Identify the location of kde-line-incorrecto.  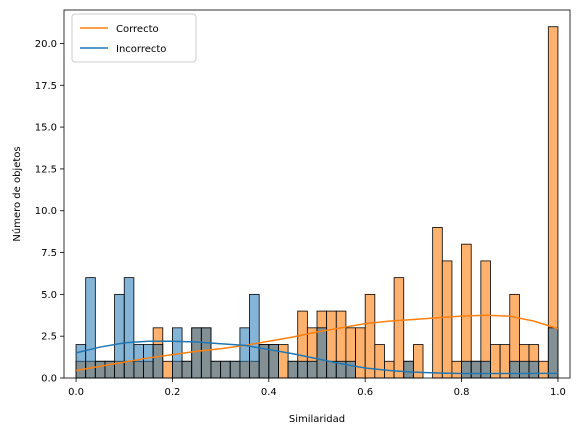
(316, 357).